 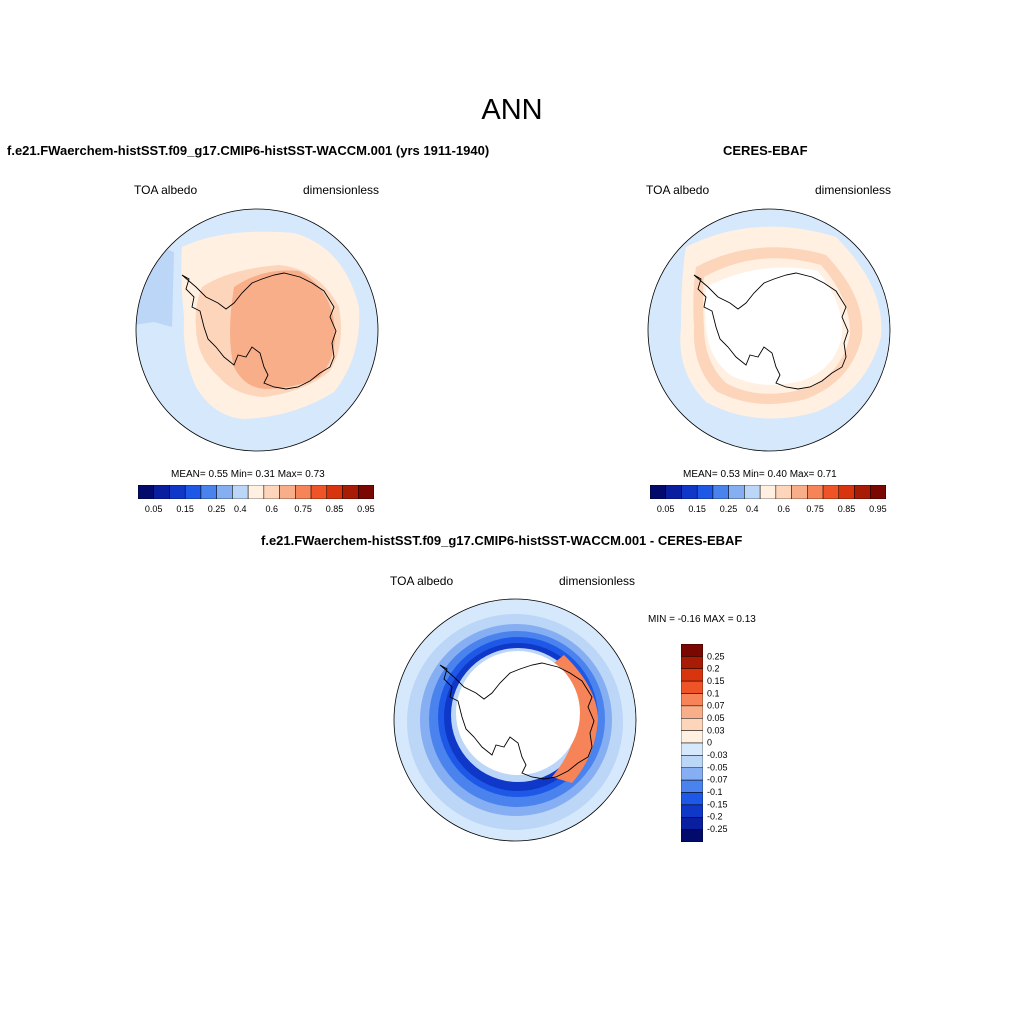 I want to click on panel2-map, so click(x=769, y=330).